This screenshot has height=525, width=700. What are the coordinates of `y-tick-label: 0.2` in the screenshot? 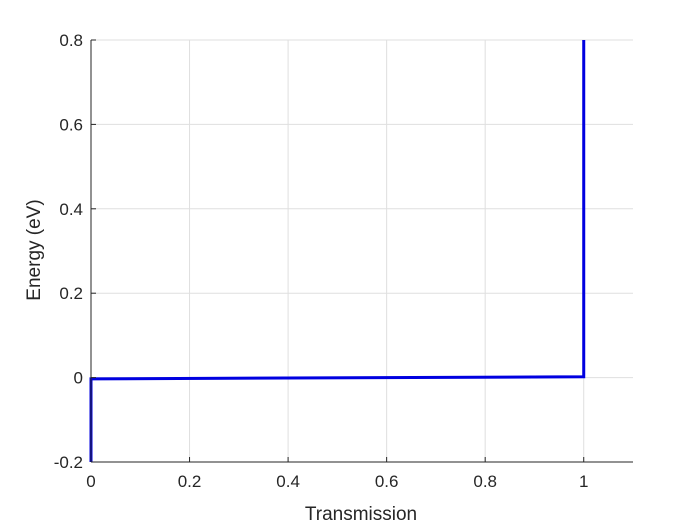 It's located at (71, 293).